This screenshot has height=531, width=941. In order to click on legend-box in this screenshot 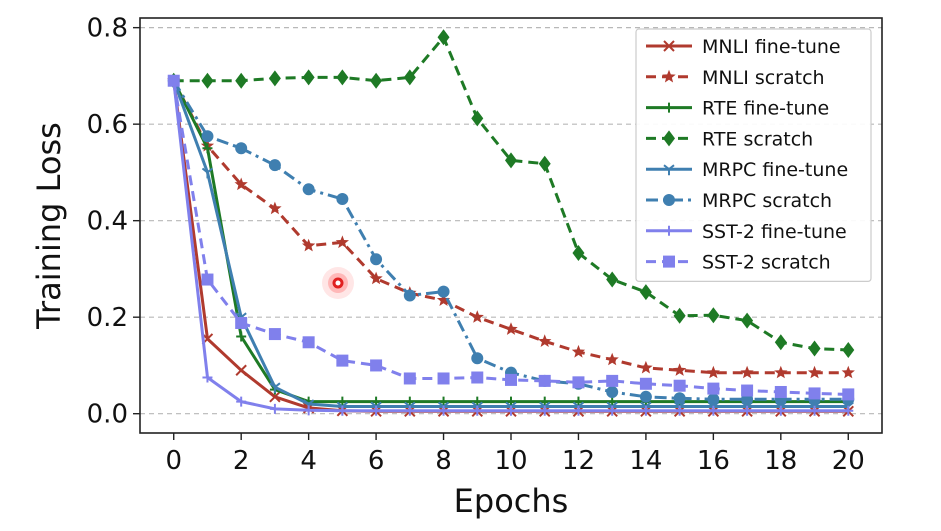, I will do `click(753, 155)`.